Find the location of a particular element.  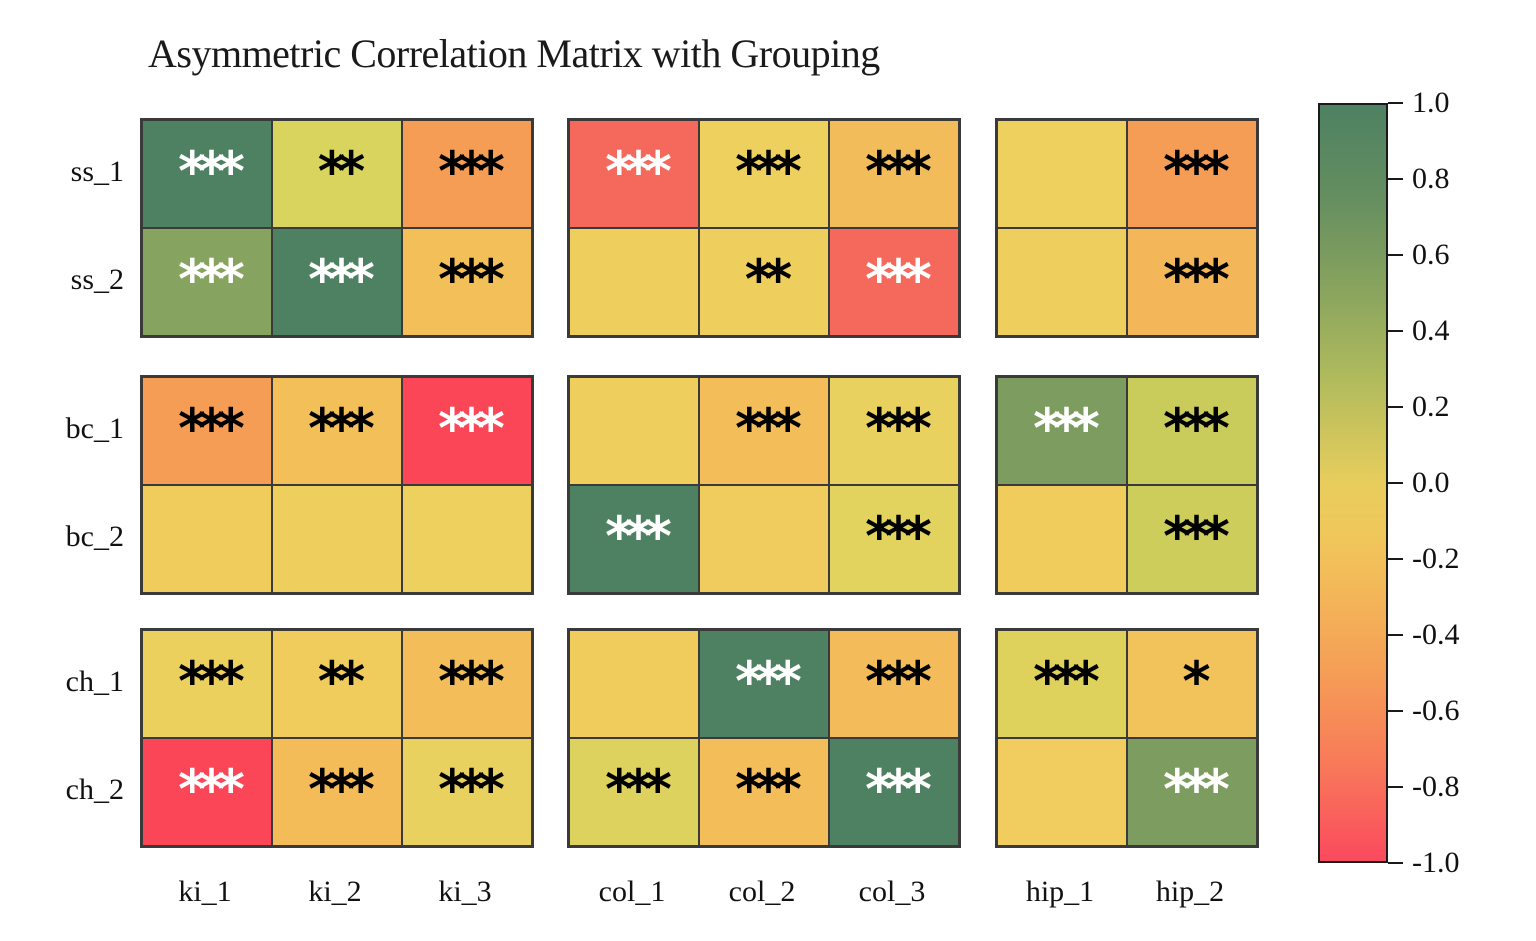

heatmap-cell-ch_1-ki_3: *** is located at coordinates (467, 684).